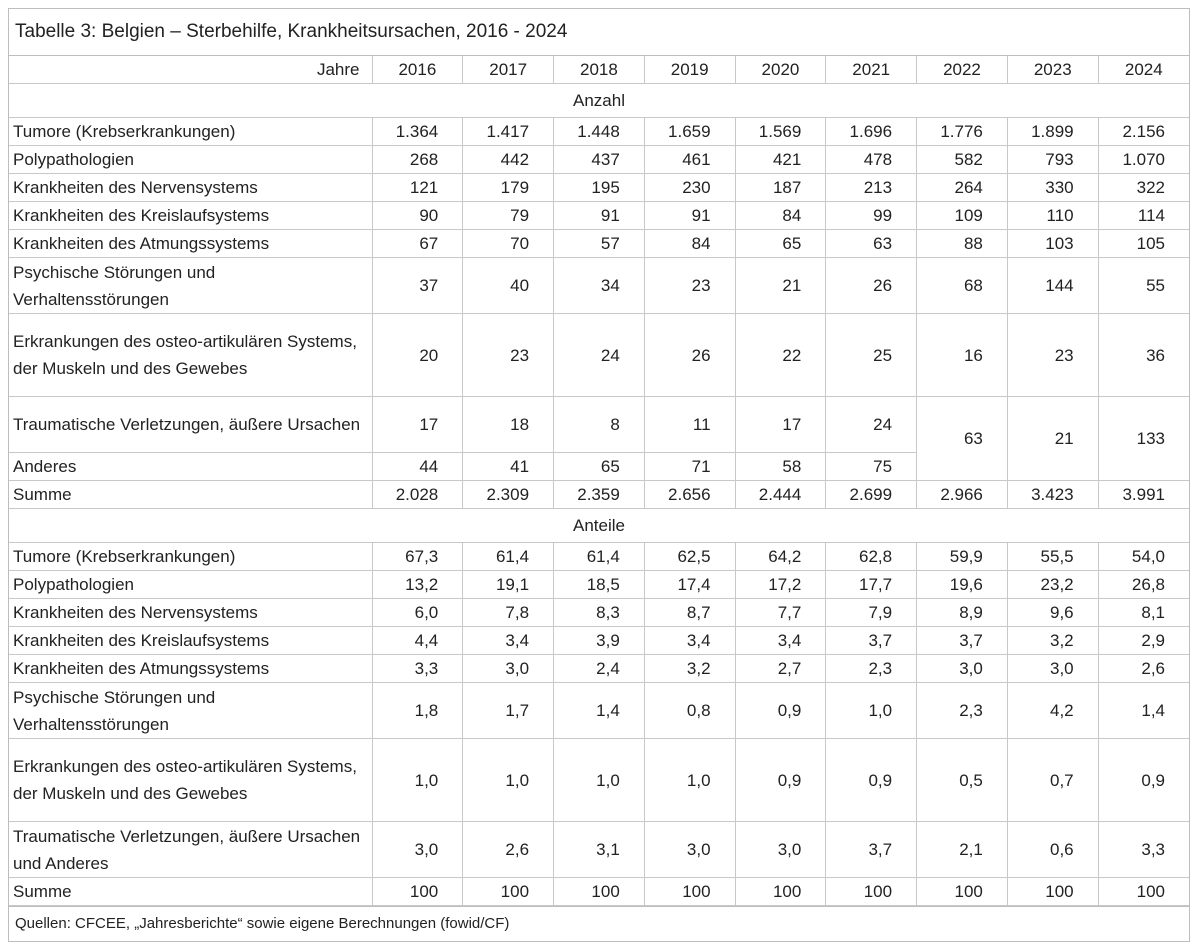  Describe the element at coordinates (1143, 584) in the screenshot. I see `cell-value: 26,8` at that location.